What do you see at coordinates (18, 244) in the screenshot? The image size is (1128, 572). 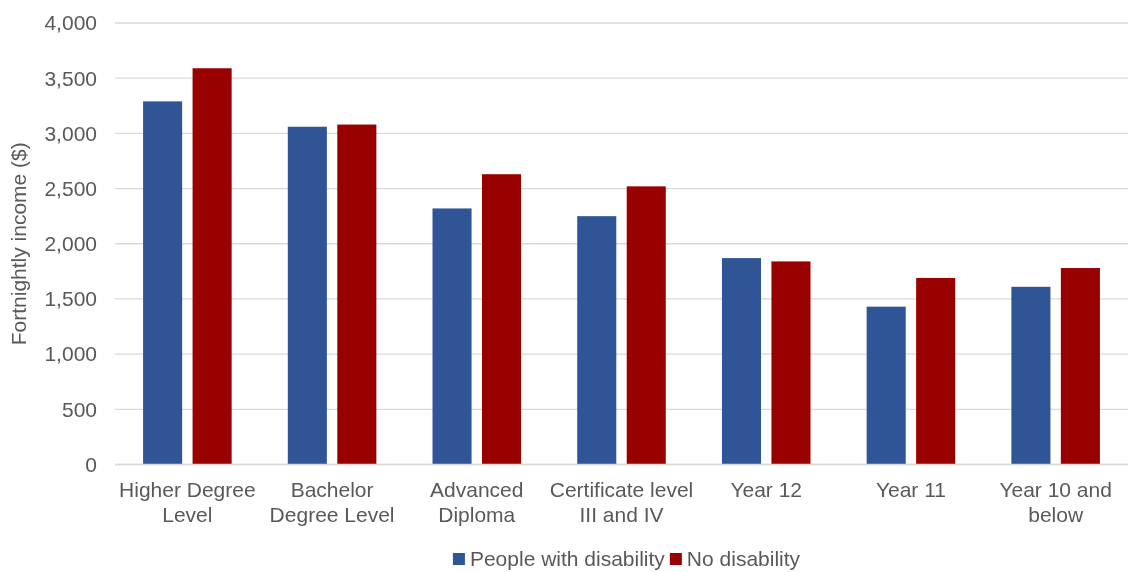 I see `y-axis-title: Fortnightly income ($)` at bounding box center [18, 244].